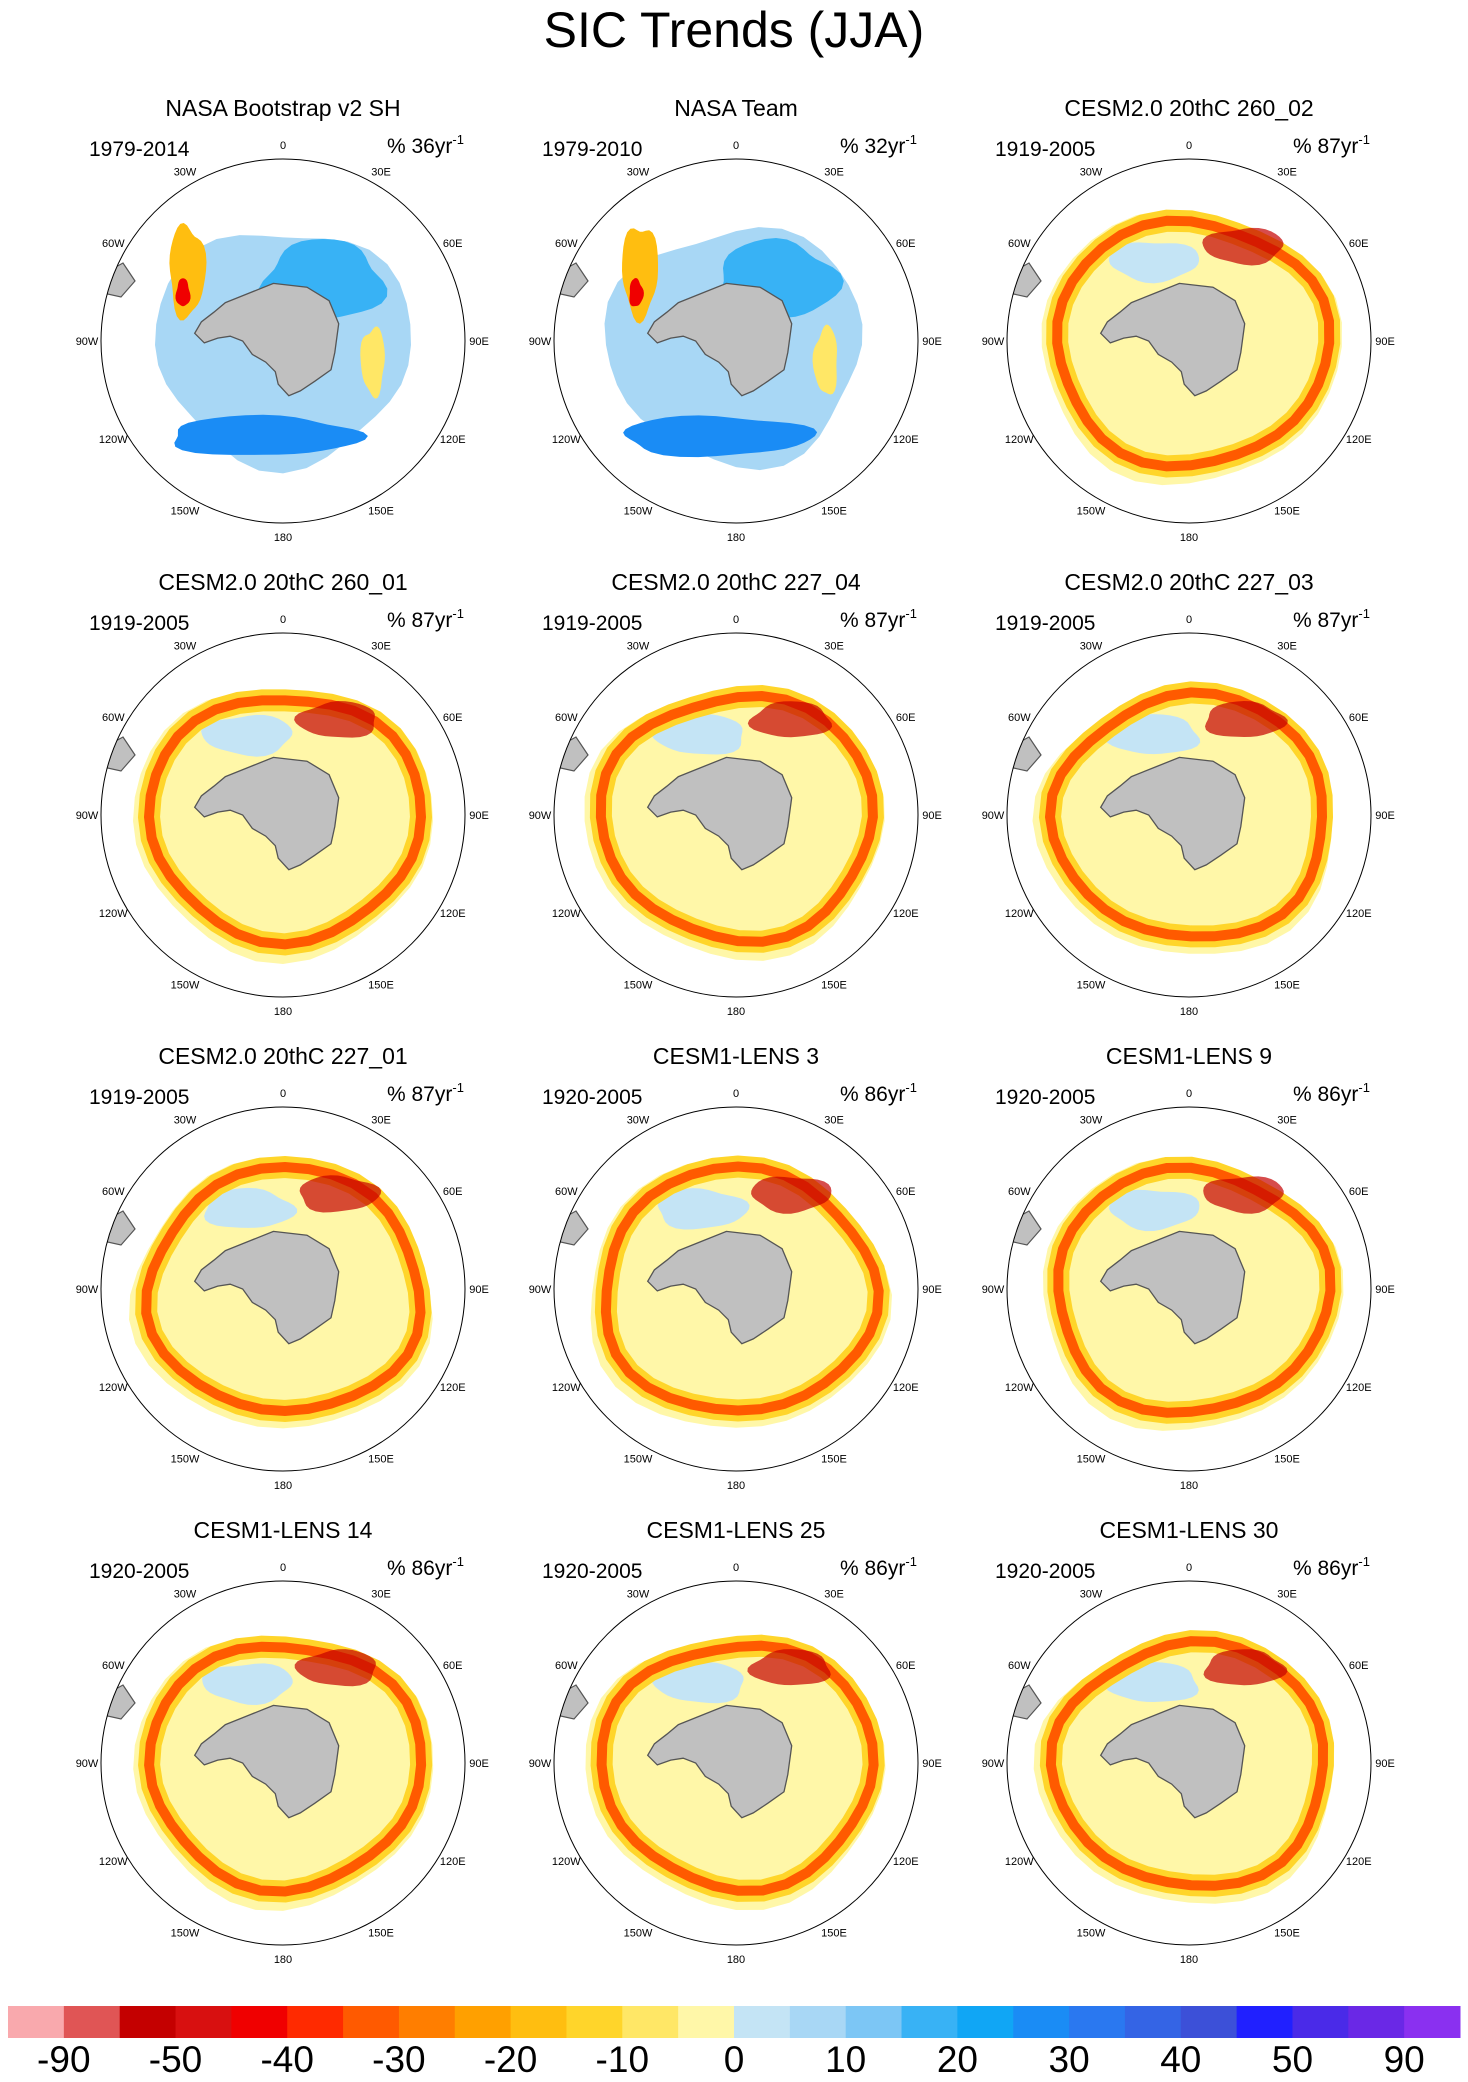  What do you see at coordinates (282, 108) in the screenshot?
I see `panel-title: NASA Bootstrap v2 SH` at bounding box center [282, 108].